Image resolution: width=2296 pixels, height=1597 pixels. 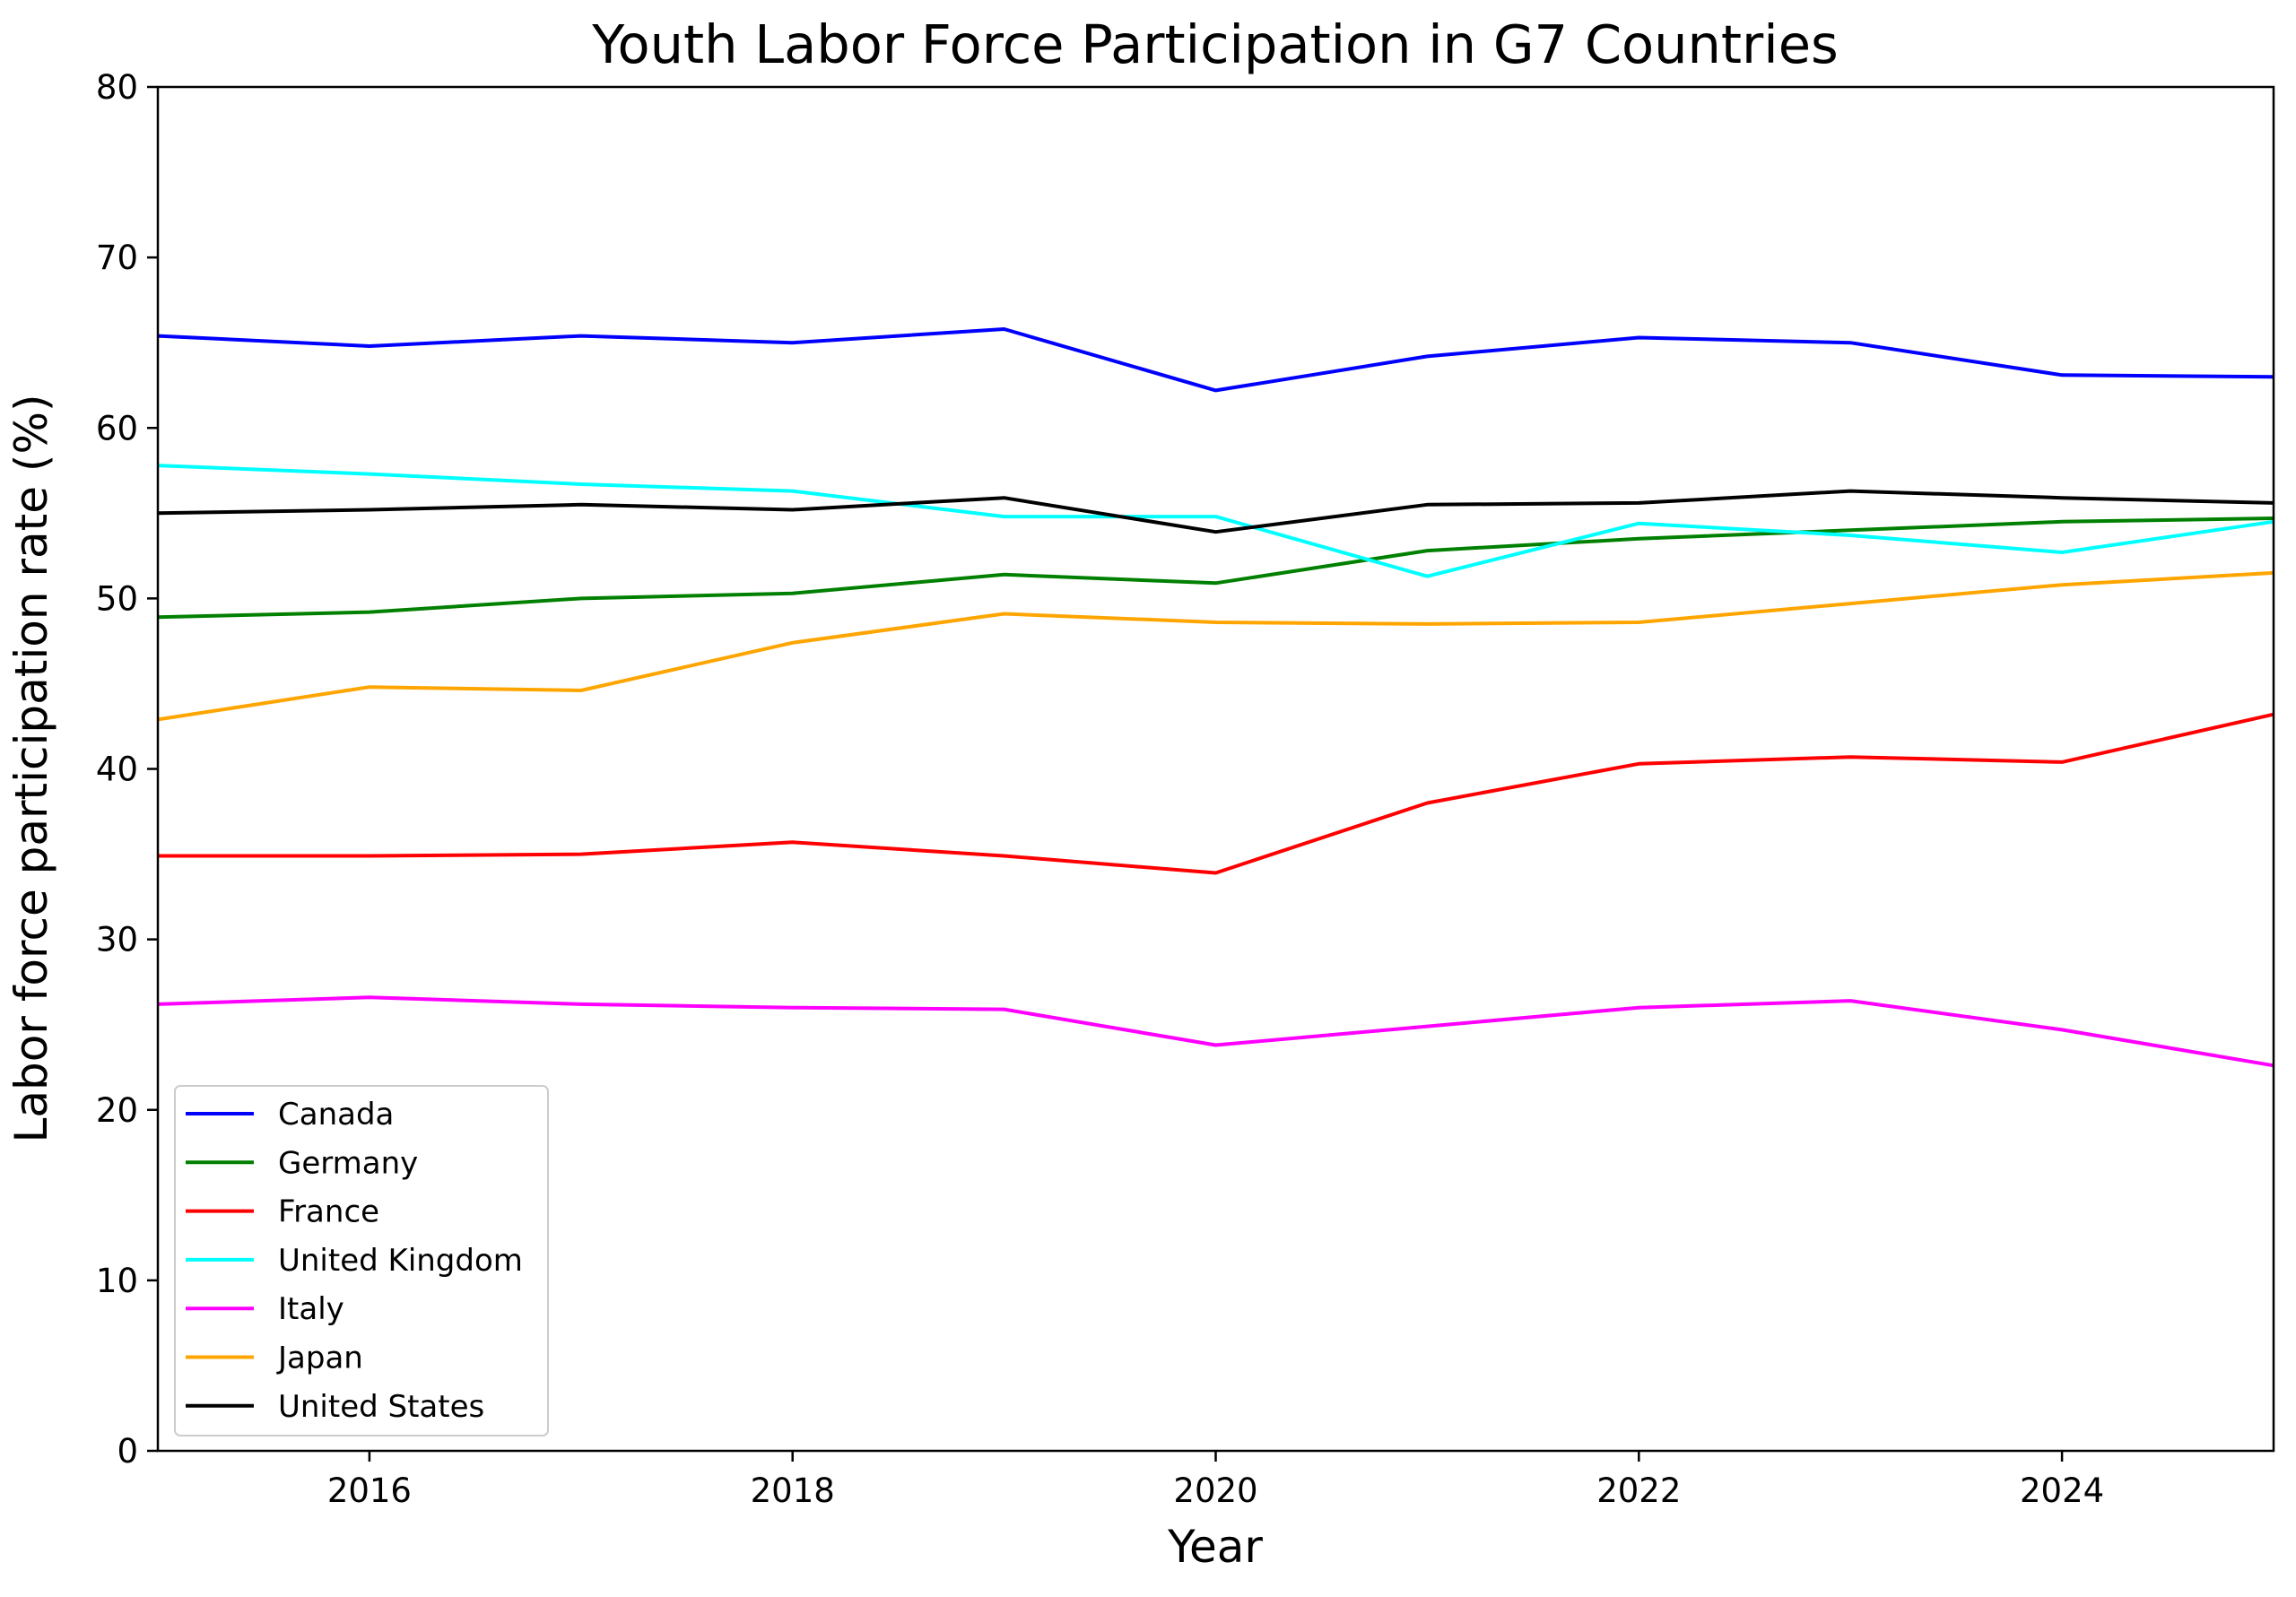 I want to click on y-tick-label: 0, so click(x=127, y=1451).